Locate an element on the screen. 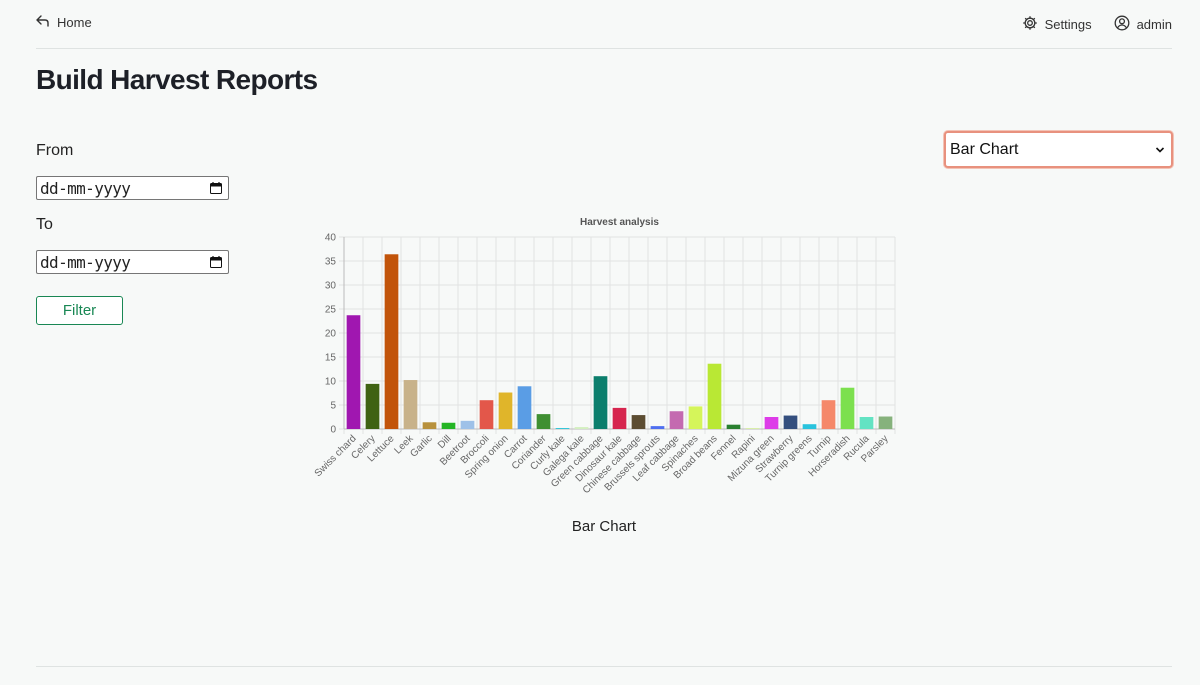  y-tick-label: 10 is located at coordinates (331, 382).